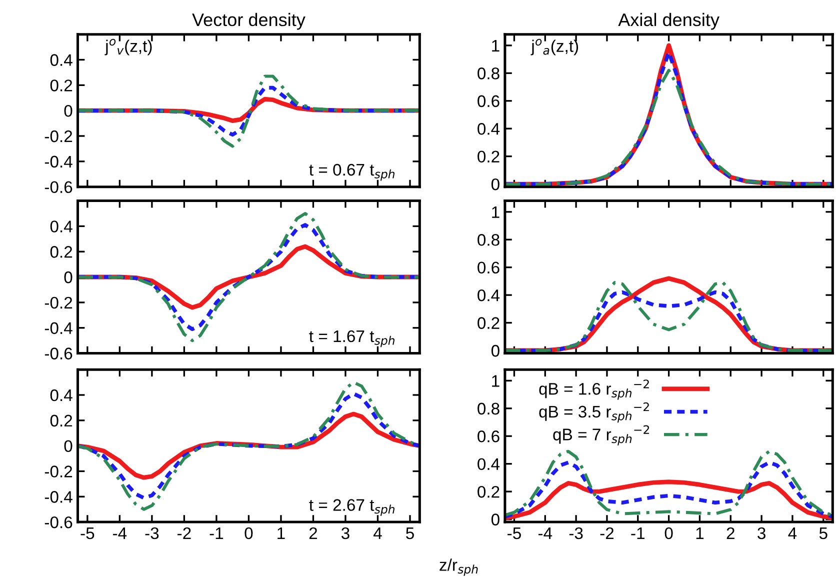 The height and width of the screenshot is (582, 836). Describe the element at coordinates (249, 21) in the screenshot. I see `chart-title: Vector density` at that location.